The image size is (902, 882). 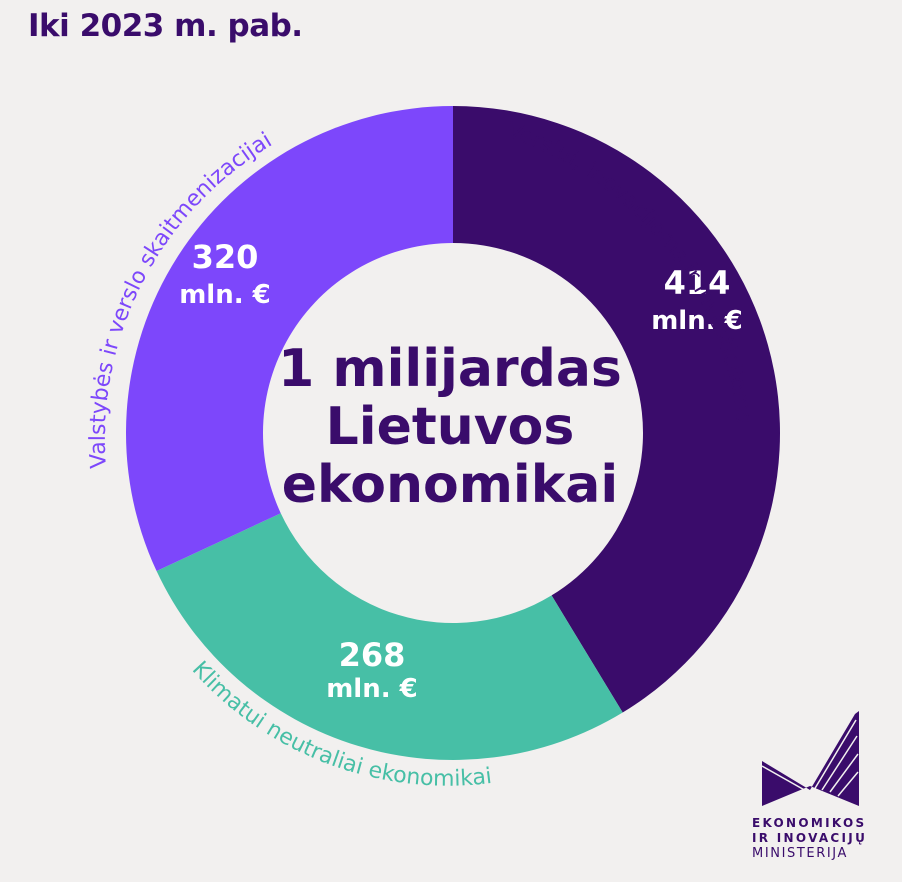 What do you see at coordinates (450, 369) in the screenshot?
I see `center-text-line1: 1 milijardas` at bounding box center [450, 369].